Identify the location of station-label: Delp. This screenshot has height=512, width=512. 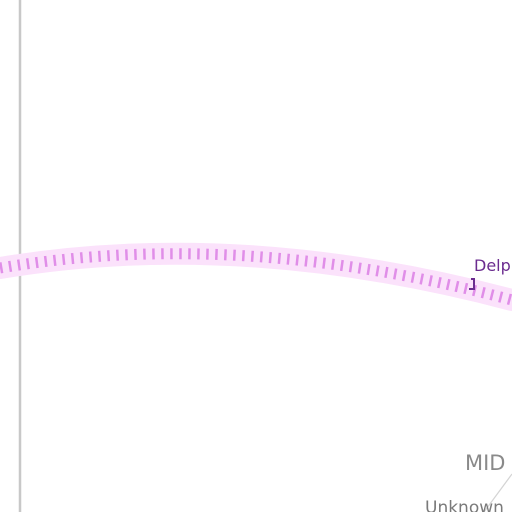
(492, 265).